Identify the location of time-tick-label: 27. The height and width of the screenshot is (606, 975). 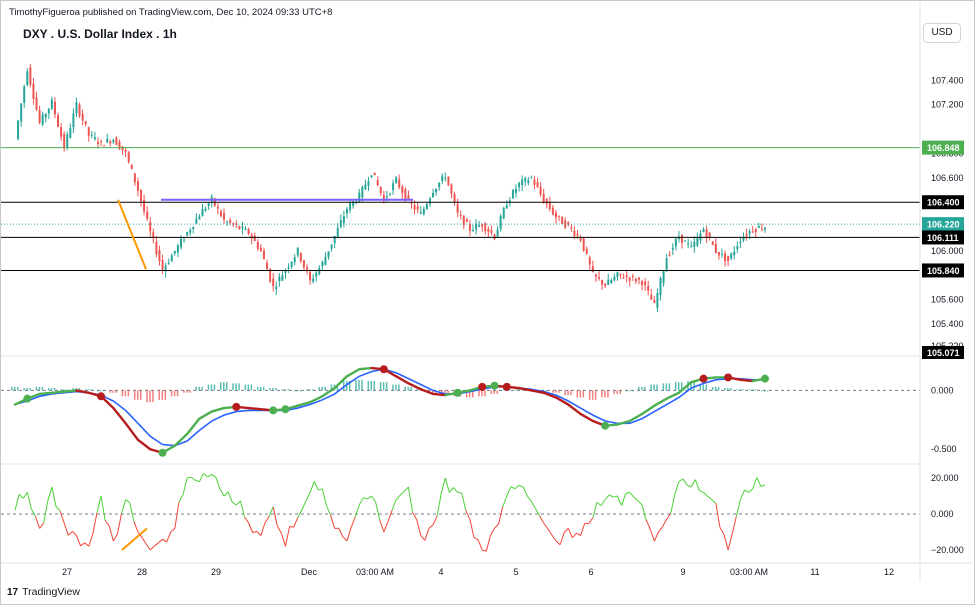
(67, 572).